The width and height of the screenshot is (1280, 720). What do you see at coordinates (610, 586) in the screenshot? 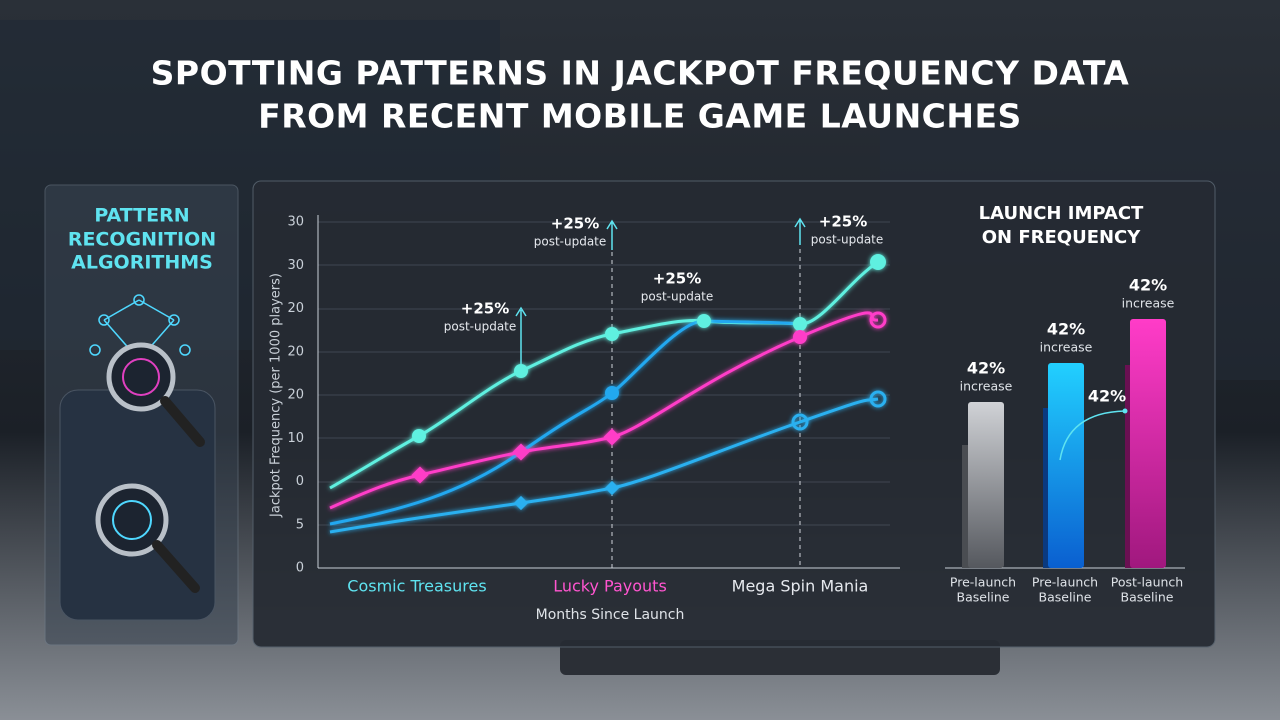
I see `game-label: Lucky Payouts` at bounding box center [610, 586].